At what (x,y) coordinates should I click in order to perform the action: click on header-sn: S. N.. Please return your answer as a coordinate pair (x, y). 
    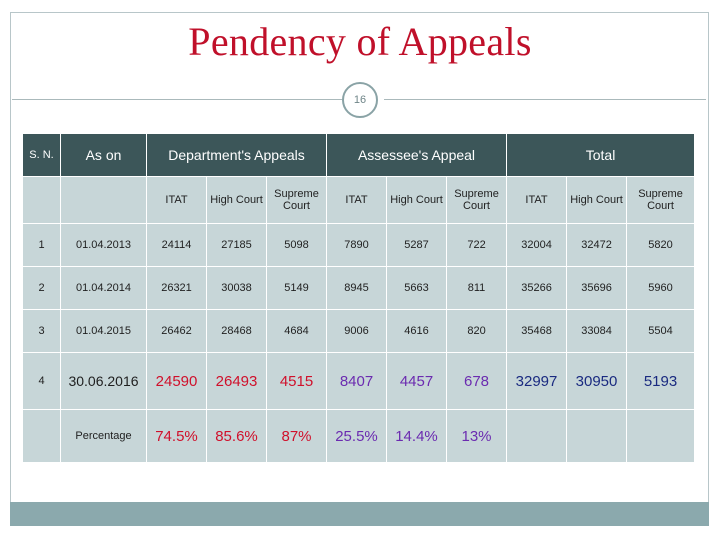
    Looking at the image, I should click on (41, 155).